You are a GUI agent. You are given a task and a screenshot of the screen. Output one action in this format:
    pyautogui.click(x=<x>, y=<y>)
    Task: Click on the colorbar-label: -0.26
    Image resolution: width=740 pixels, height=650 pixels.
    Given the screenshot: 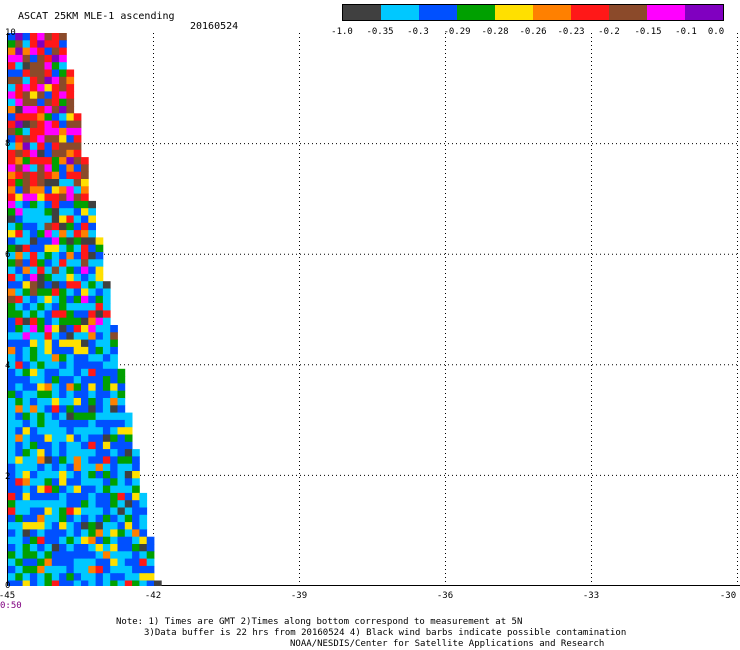 What is the action you would take?
    pyautogui.click(x=533, y=32)
    